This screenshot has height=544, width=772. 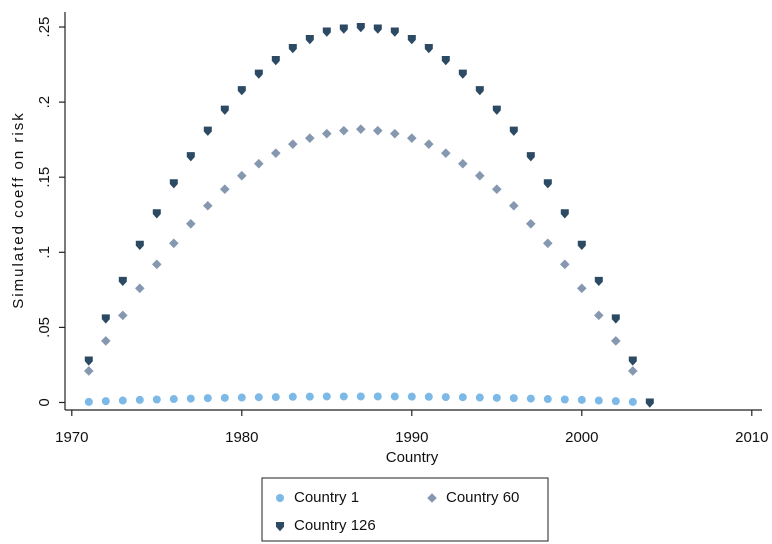 I want to click on x-tick-label: 1980, so click(x=241, y=437).